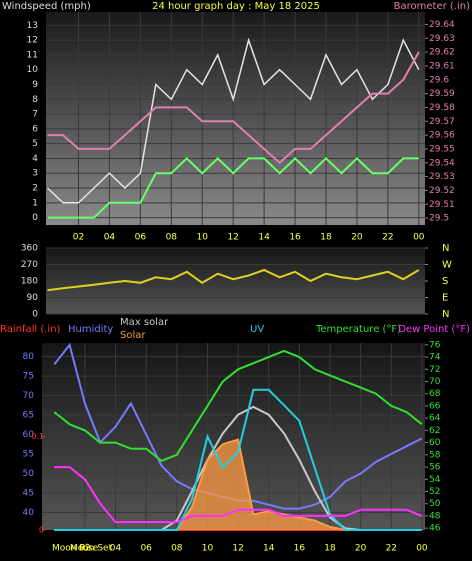 The image size is (472, 561). I want to click on y2-tick-label: 50, so click(435, 504).